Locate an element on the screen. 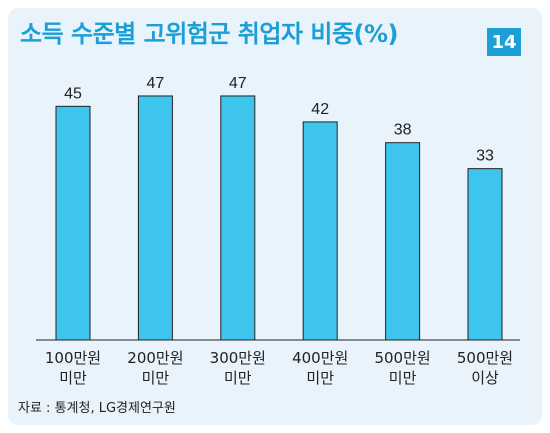 The width and height of the screenshot is (550, 433). x-tick-label-6-line-2: 이상 is located at coordinates (485, 378).